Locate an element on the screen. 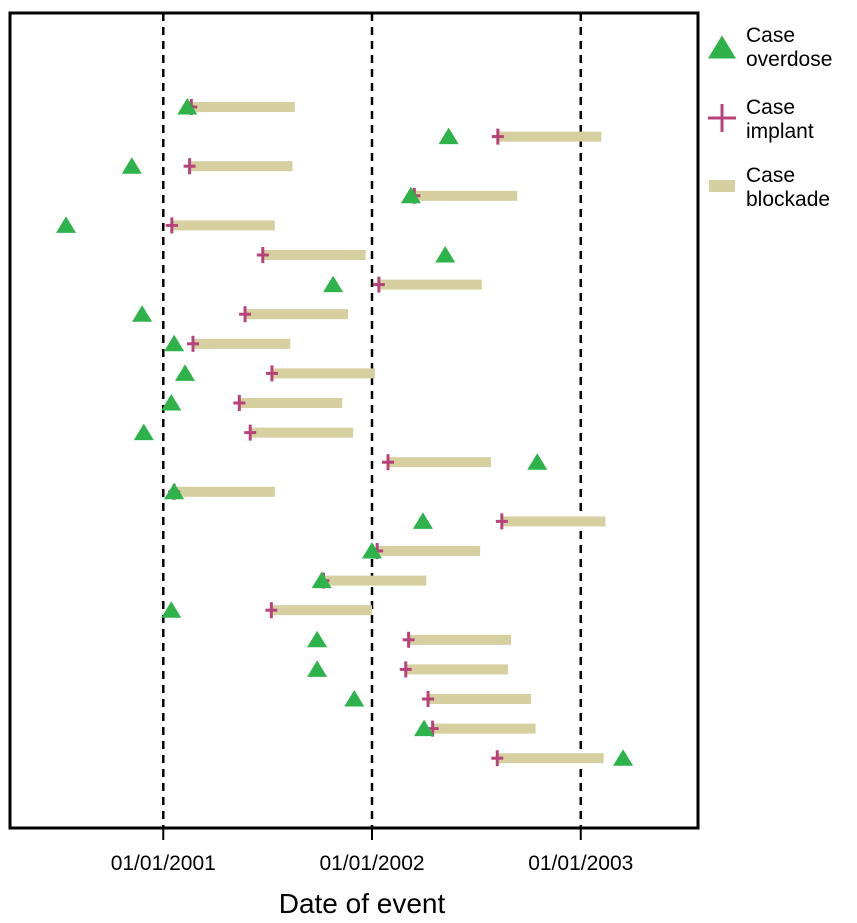 This screenshot has height=923, width=857. legend-label-line2: overdose is located at coordinates (789, 59).